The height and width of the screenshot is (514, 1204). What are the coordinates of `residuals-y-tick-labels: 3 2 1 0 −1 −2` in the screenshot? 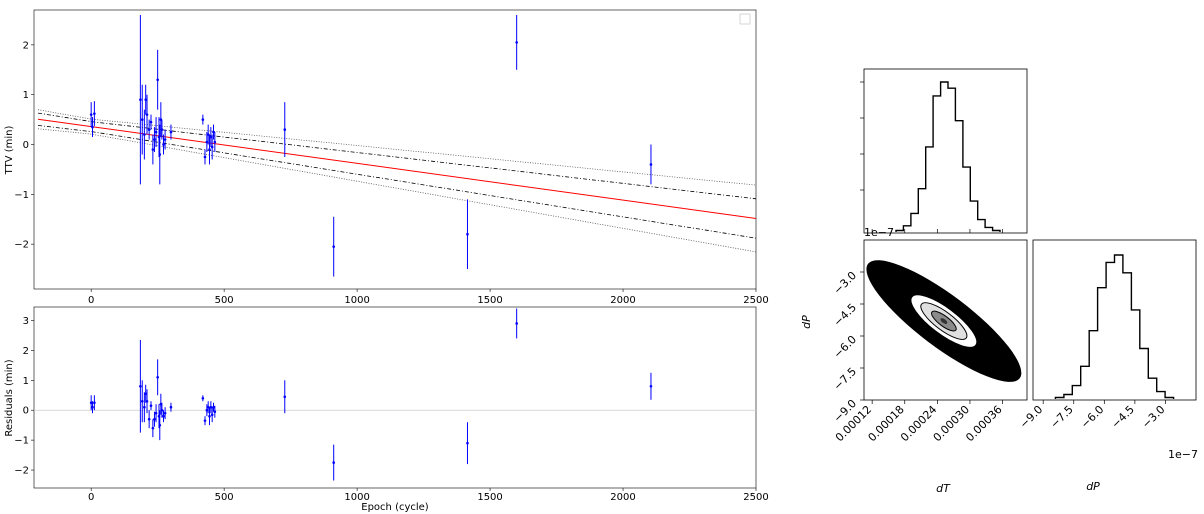 It's located at (24, 396).